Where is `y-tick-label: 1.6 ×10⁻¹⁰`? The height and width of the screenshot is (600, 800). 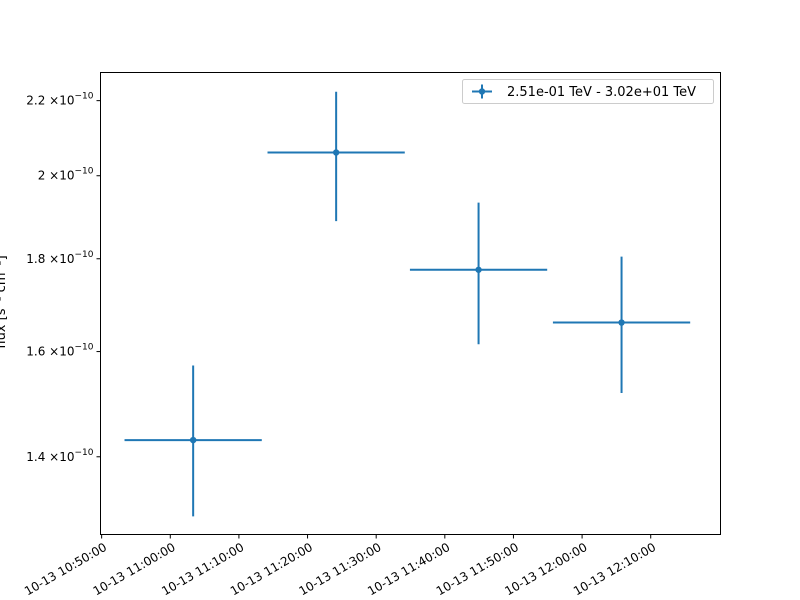 y-tick-label: 1.6 ×10⁻¹⁰ is located at coordinates (60, 351).